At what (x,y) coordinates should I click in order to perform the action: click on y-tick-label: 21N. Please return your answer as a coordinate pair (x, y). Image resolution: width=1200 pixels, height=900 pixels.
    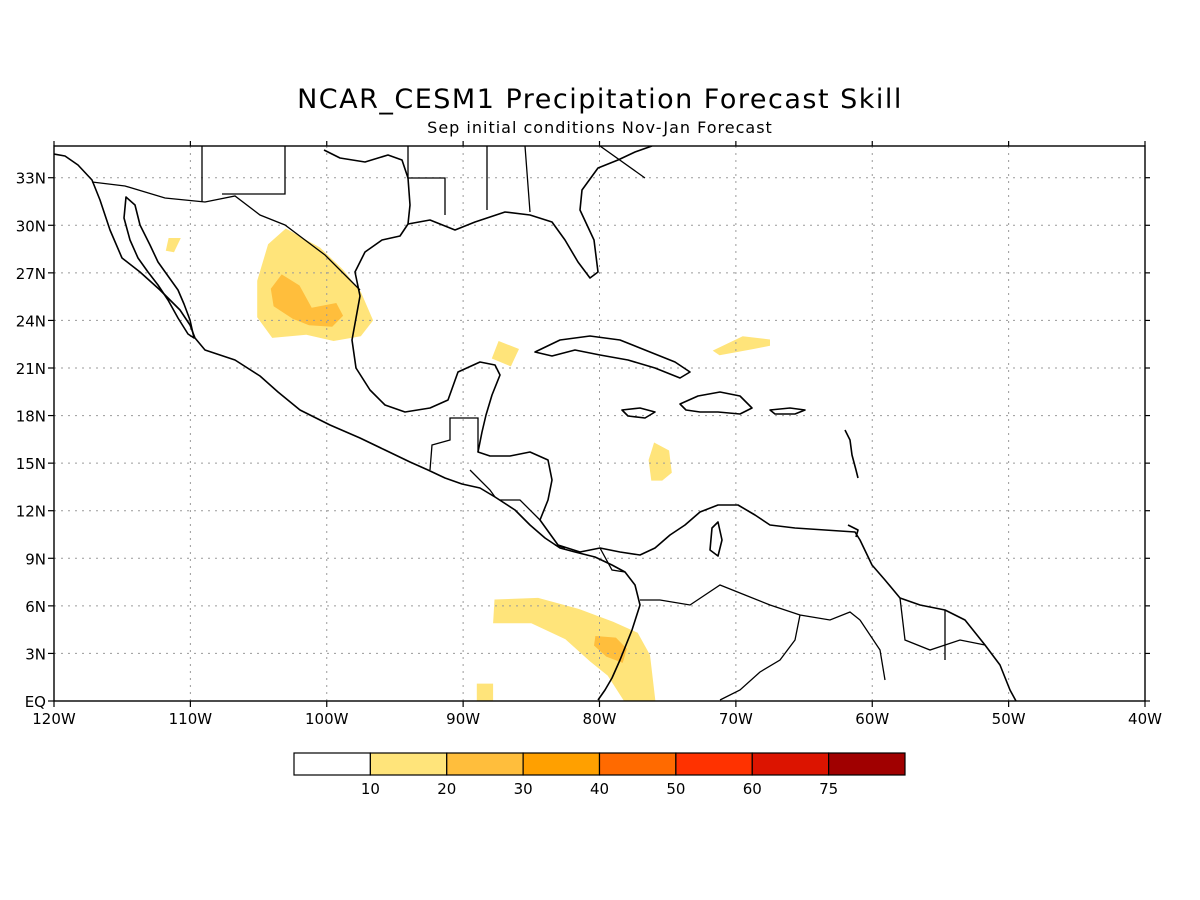
    Looking at the image, I should click on (31, 369).